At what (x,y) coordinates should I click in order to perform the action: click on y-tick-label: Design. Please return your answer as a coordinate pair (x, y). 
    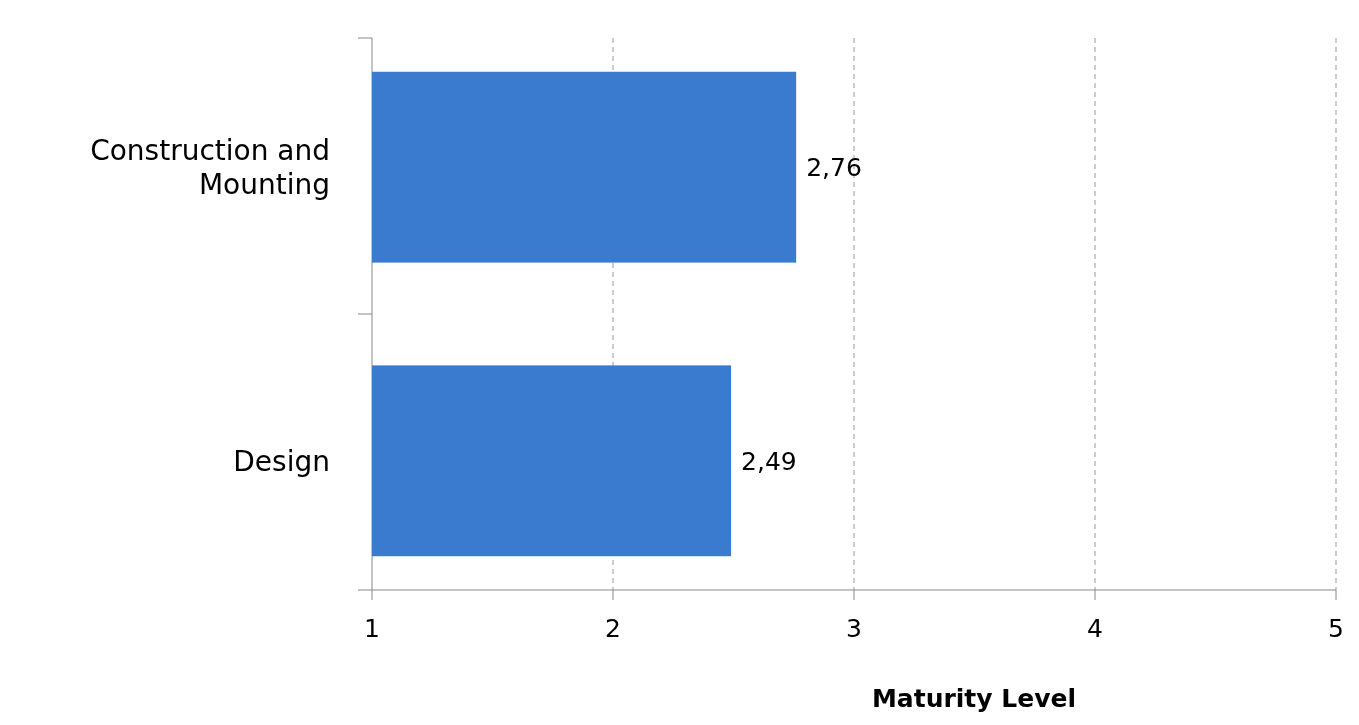
    Looking at the image, I should click on (281, 461).